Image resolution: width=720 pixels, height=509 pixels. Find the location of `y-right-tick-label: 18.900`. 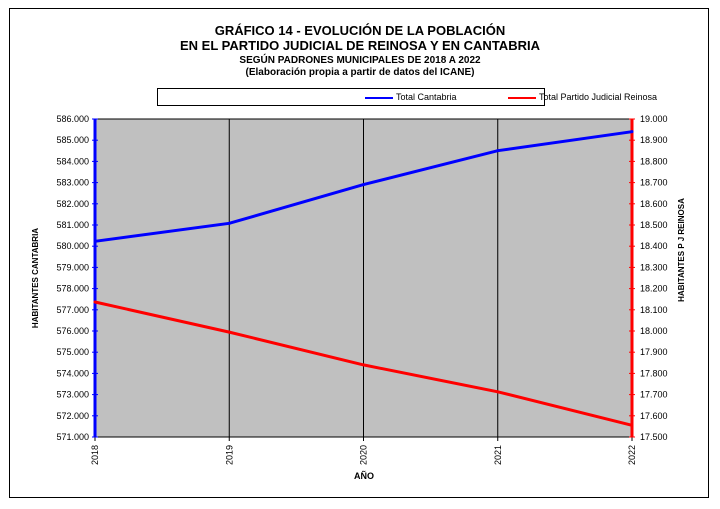

y-right-tick-label: 18.900 is located at coordinates (654, 140).